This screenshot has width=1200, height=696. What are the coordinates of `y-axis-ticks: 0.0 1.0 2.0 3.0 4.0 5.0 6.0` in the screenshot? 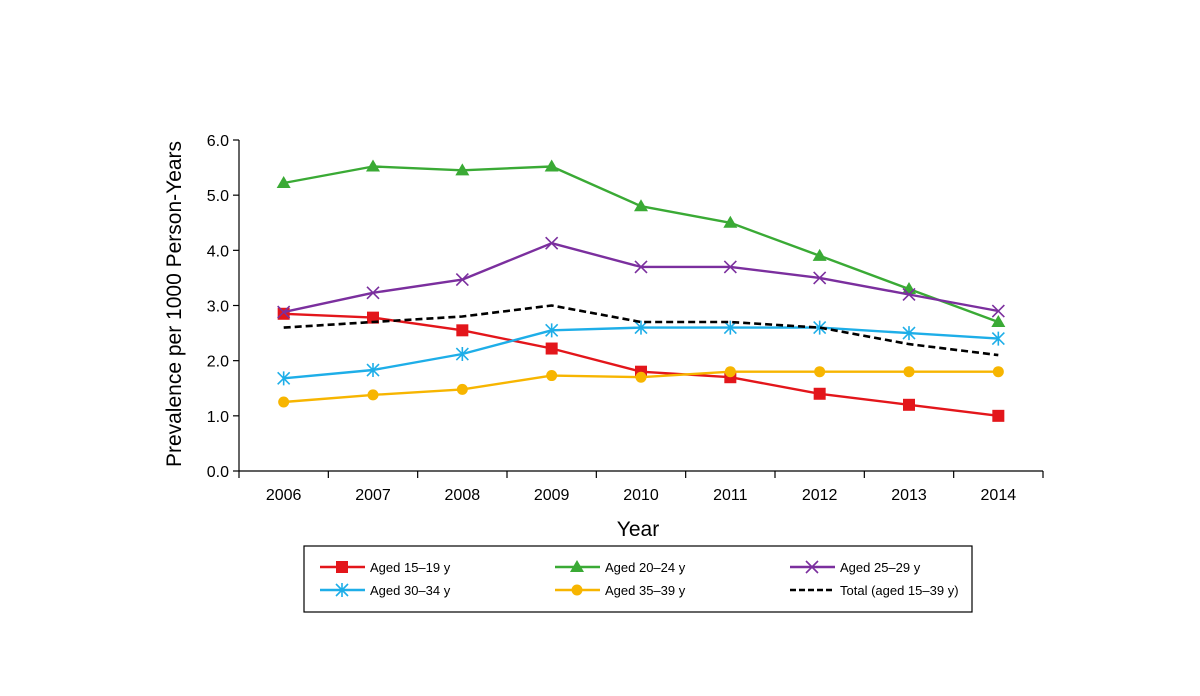 It's located at (223, 307).